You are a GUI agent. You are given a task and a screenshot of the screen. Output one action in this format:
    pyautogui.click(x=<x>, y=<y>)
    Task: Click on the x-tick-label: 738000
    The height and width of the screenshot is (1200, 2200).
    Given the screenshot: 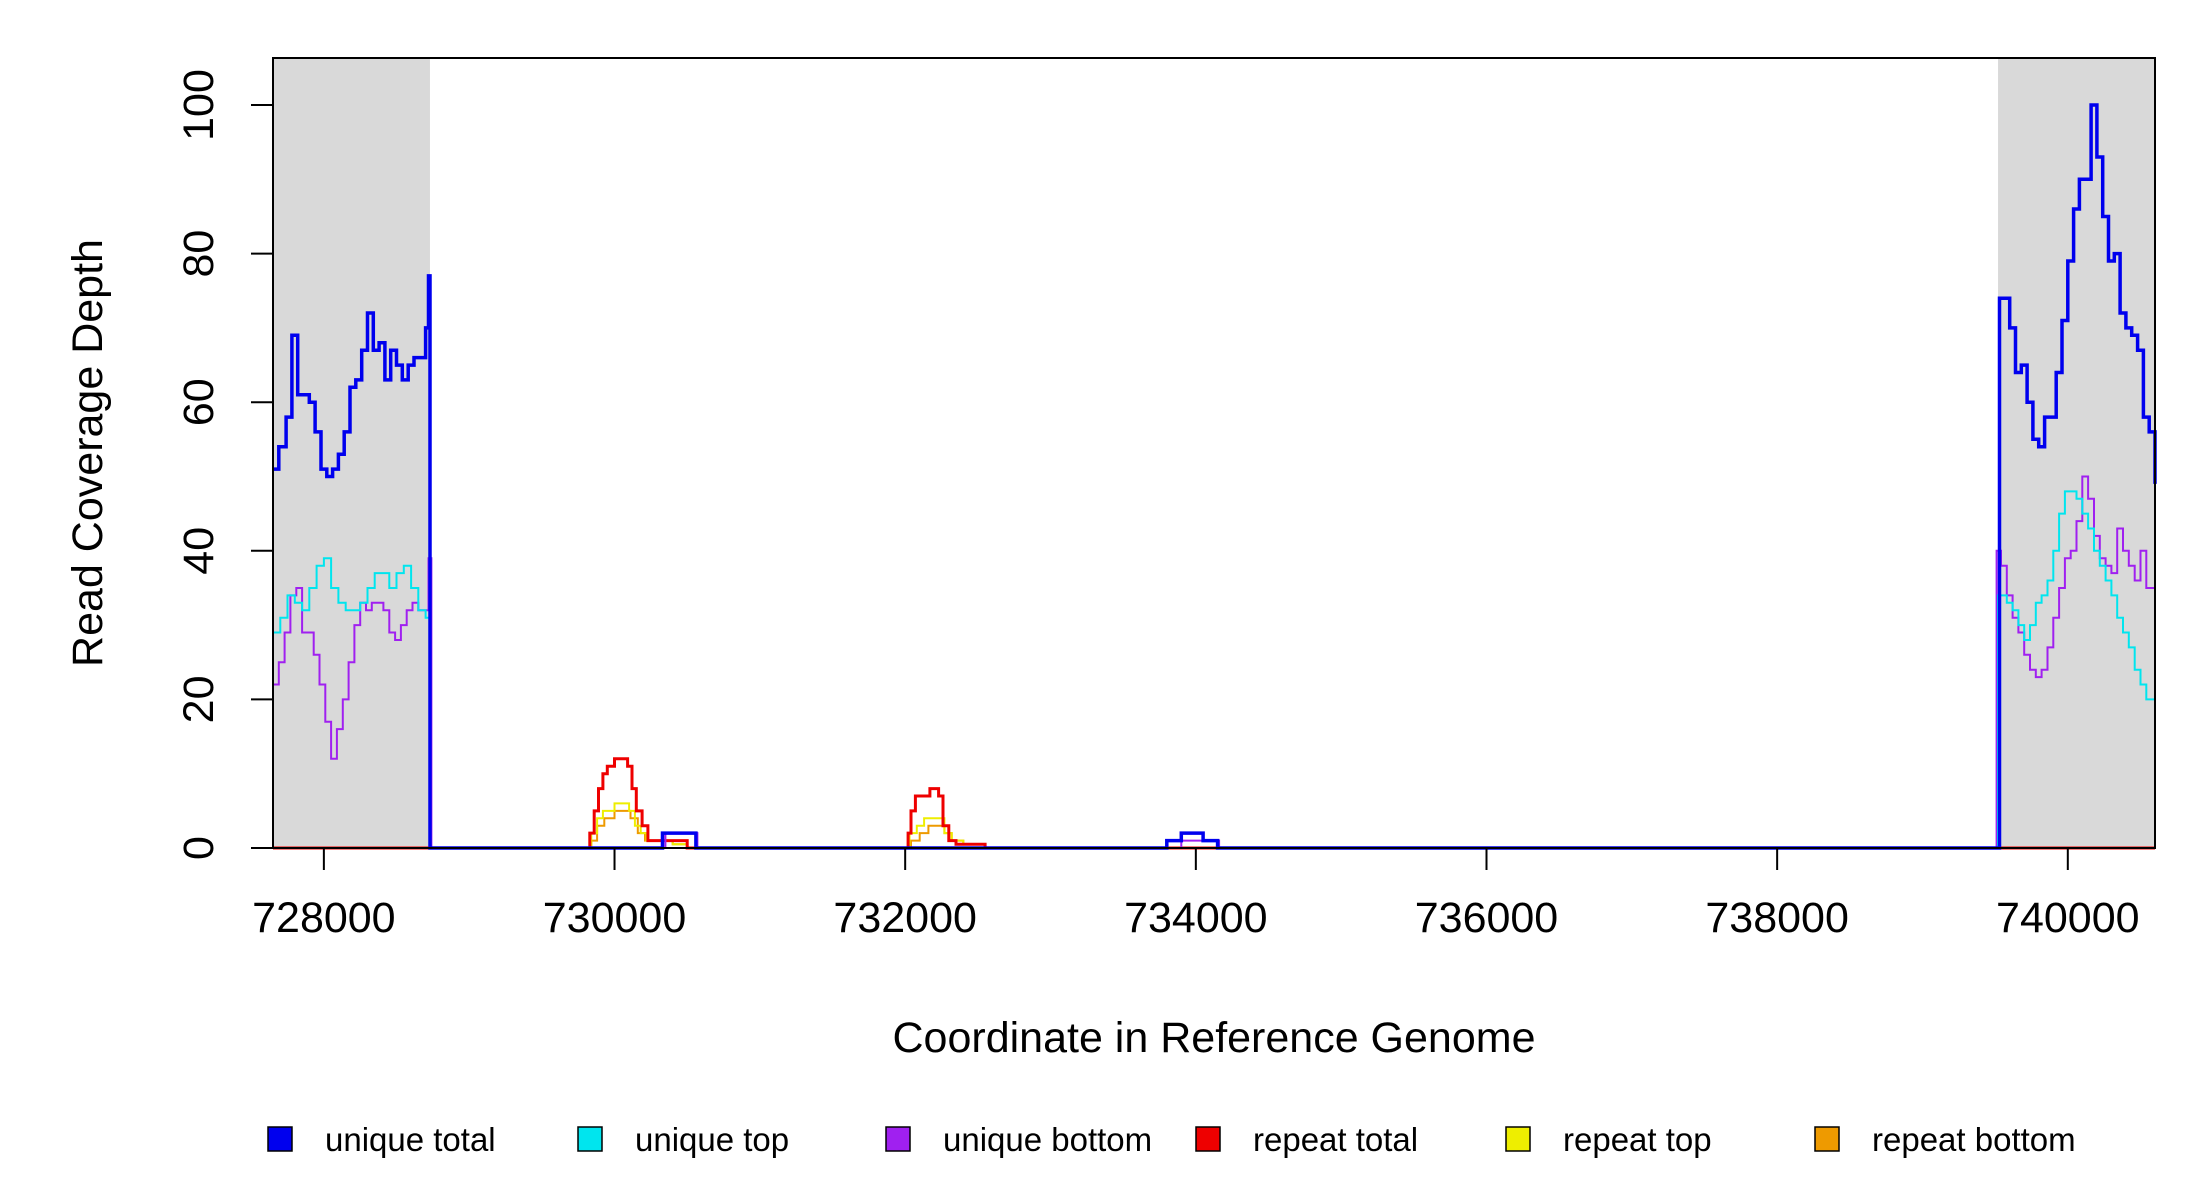 What is the action you would take?
    pyautogui.click(x=1777, y=918)
    